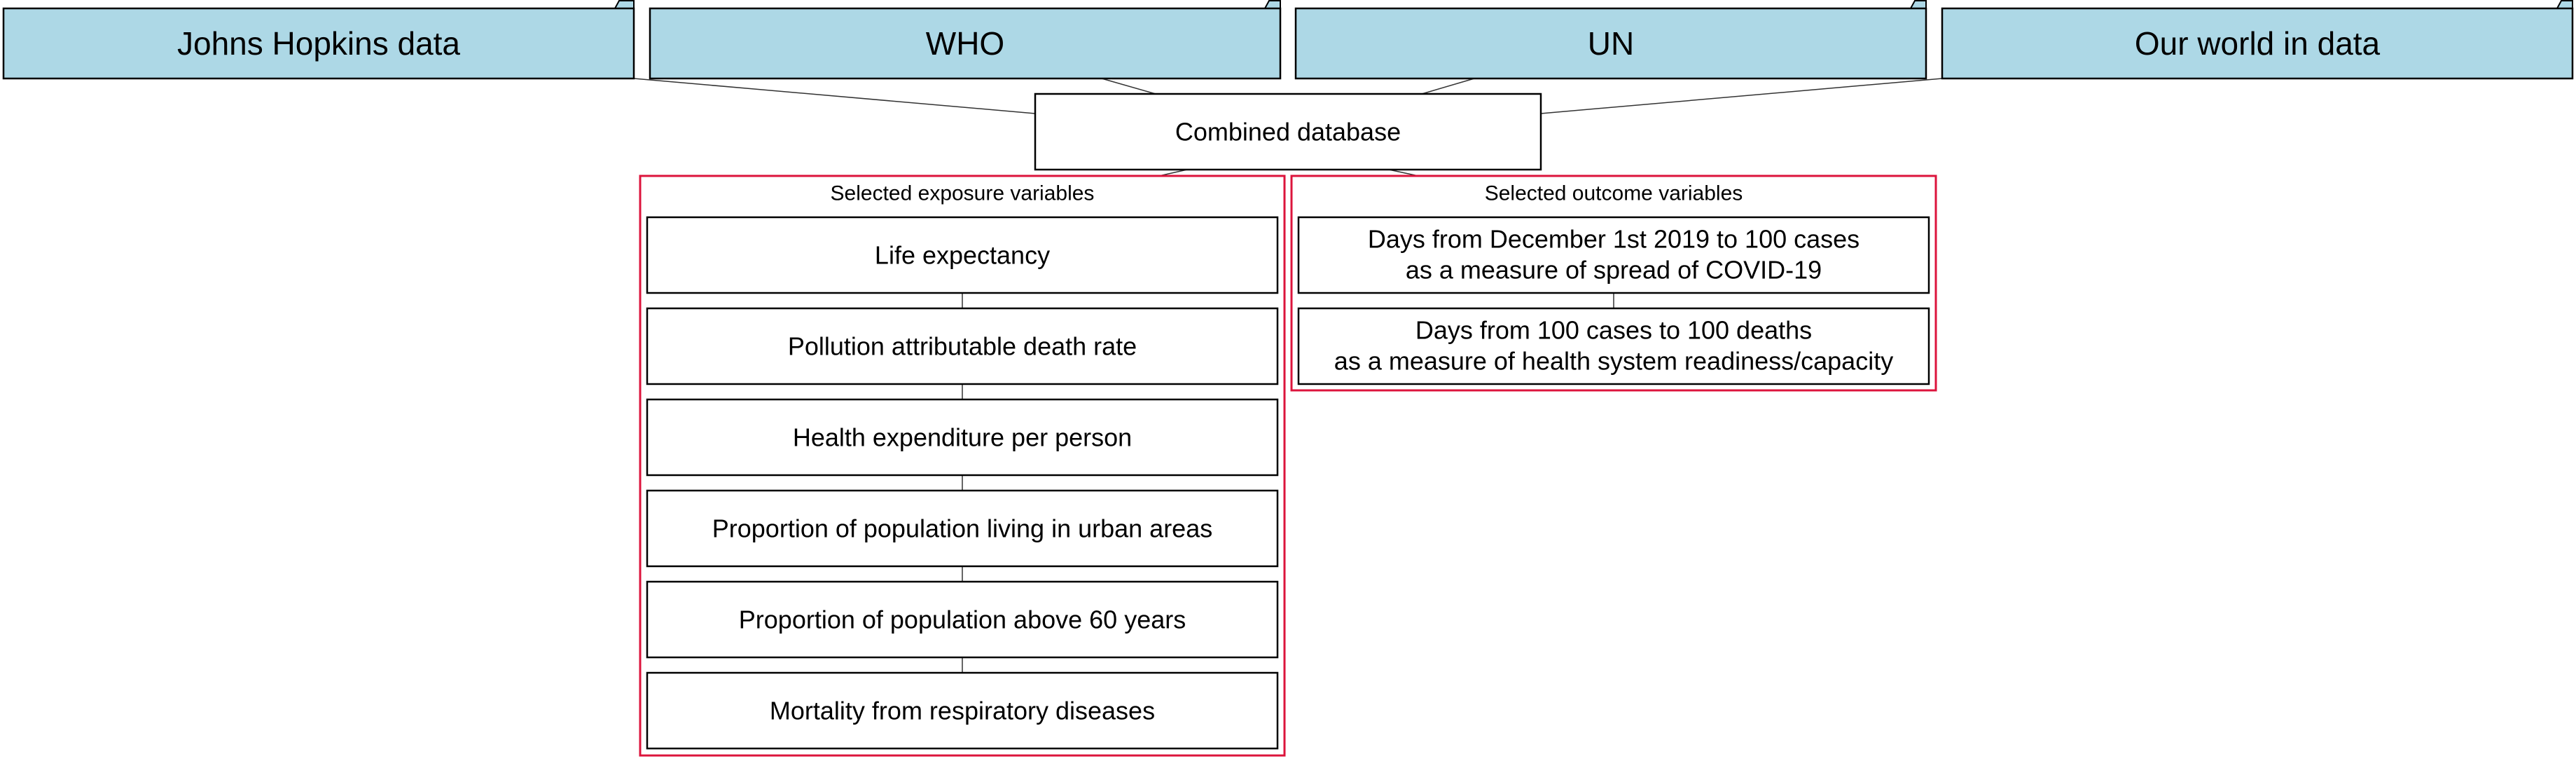 The height and width of the screenshot is (766, 2576). I want to click on variable-label: Mortality from respiratory diseases, so click(963, 711).